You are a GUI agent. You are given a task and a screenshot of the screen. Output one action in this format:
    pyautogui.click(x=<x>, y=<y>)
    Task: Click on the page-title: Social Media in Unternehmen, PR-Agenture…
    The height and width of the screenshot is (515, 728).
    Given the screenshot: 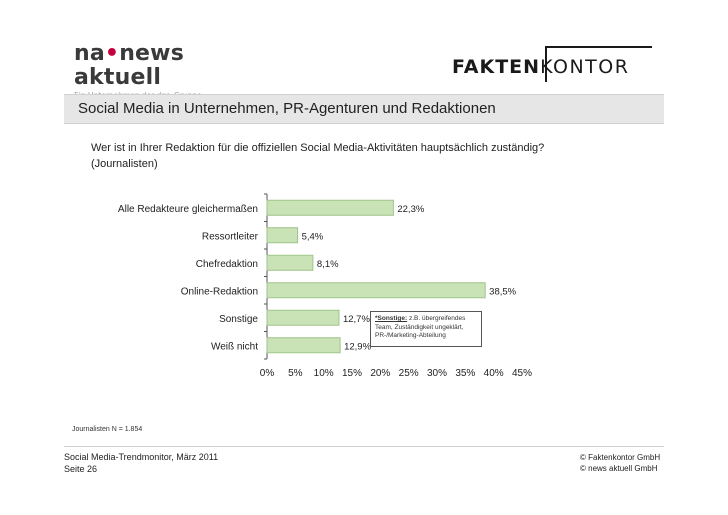 What is the action you would take?
    pyautogui.click(x=287, y=108)
    